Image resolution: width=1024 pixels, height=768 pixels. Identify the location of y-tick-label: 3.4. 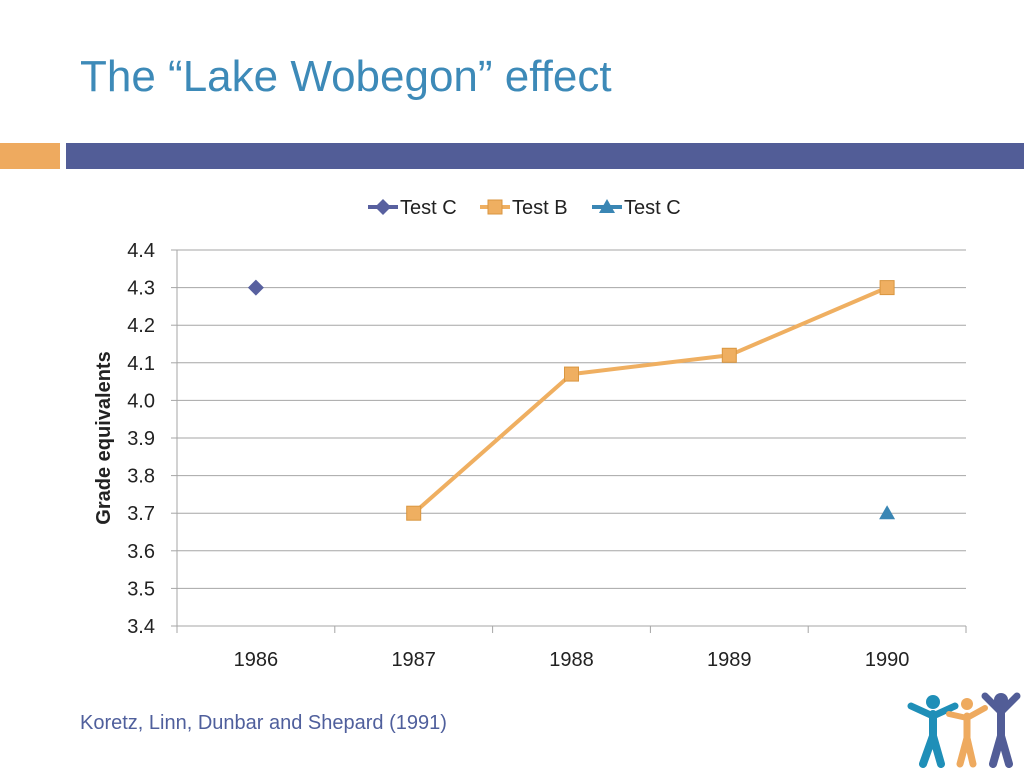
(141, 627).